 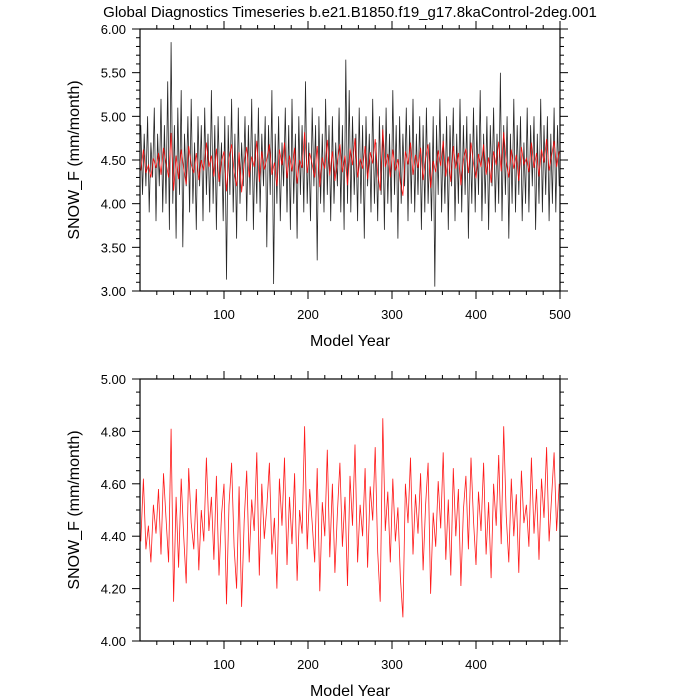 What do you see at coordinates (113, 589) in the screenshot?
I see `y-tick-label: 4.20` at bounding box center [113, 589].